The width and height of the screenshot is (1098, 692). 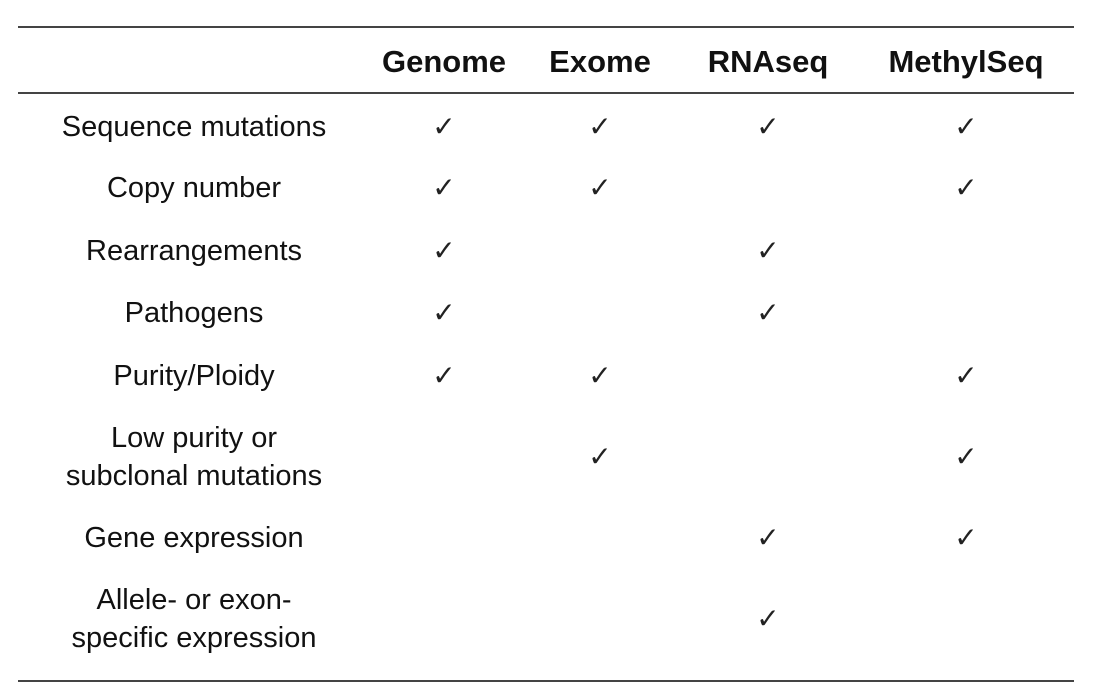 I want to click on table-bottom-rule, so click(x=546, y=681).